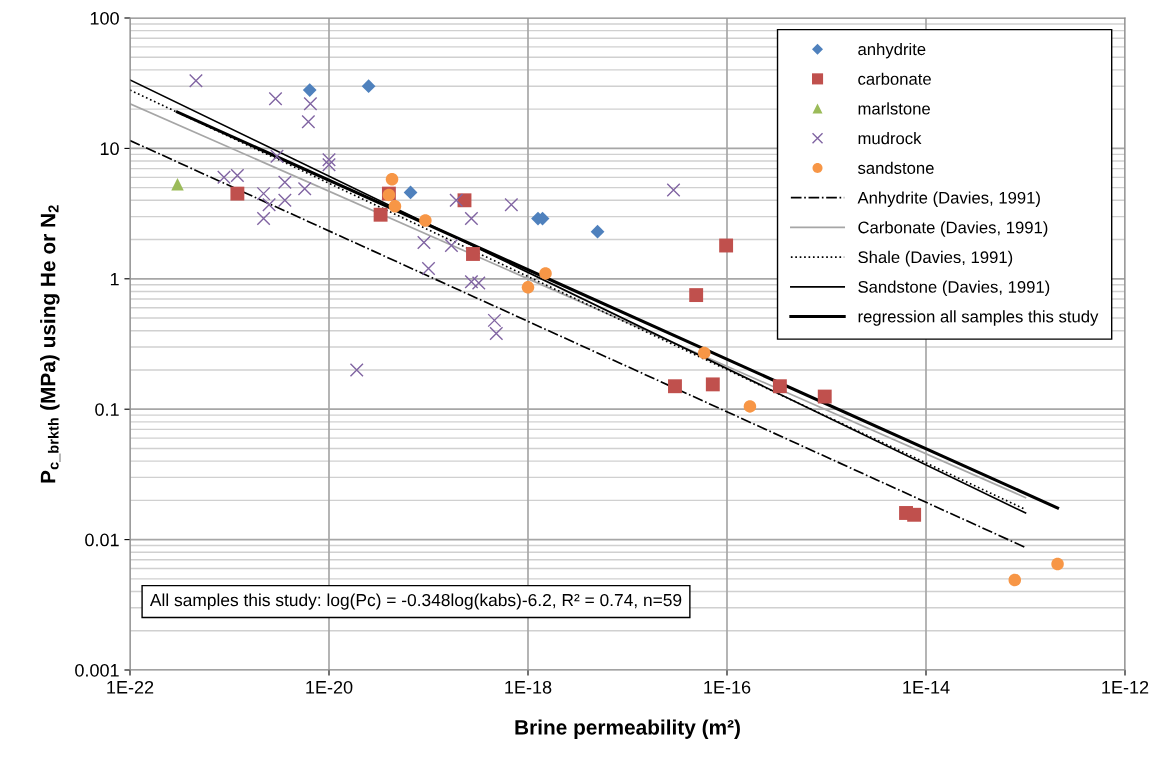 Image resolution: width=1163 pixels, height=774 pixels. What do you see at coordinates (114, 279) in the screenshot?
I see `y-tick-label: 1` at bounding box center [114, 279].